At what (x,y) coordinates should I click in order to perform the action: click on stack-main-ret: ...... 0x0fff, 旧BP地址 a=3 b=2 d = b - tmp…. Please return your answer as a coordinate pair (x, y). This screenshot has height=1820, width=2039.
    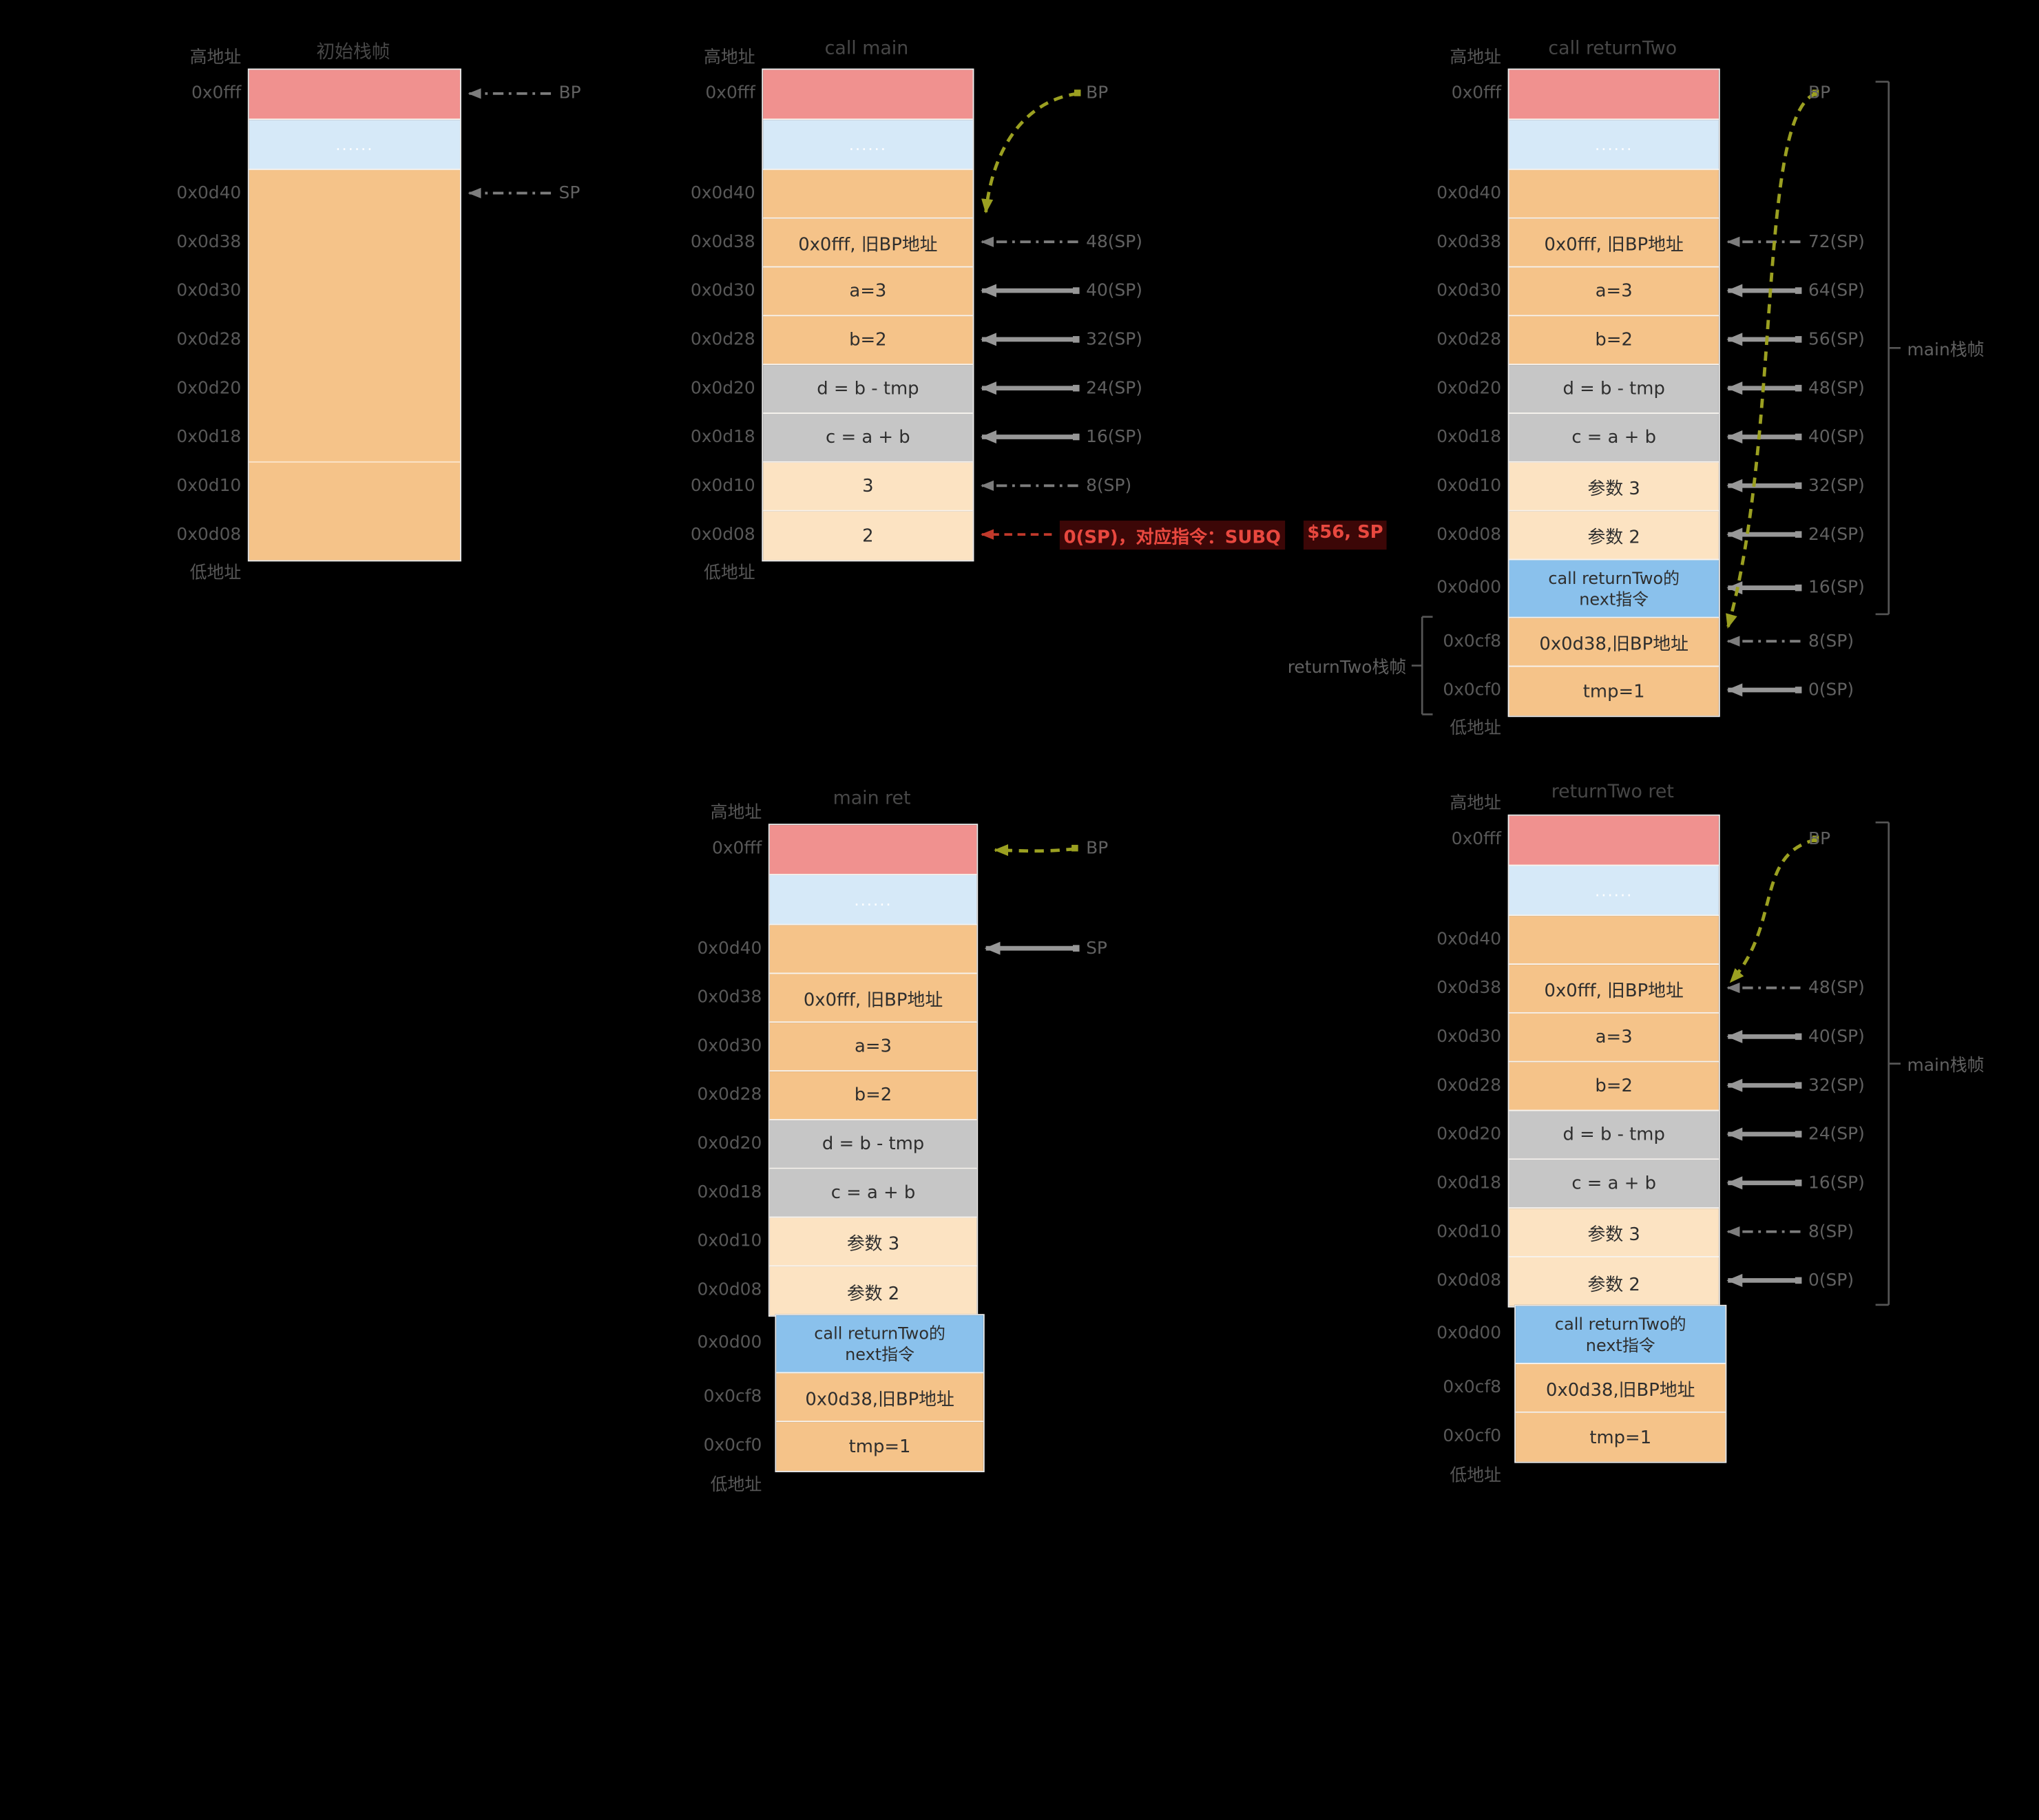
    Looking at the image, I should click on (873, 1070).